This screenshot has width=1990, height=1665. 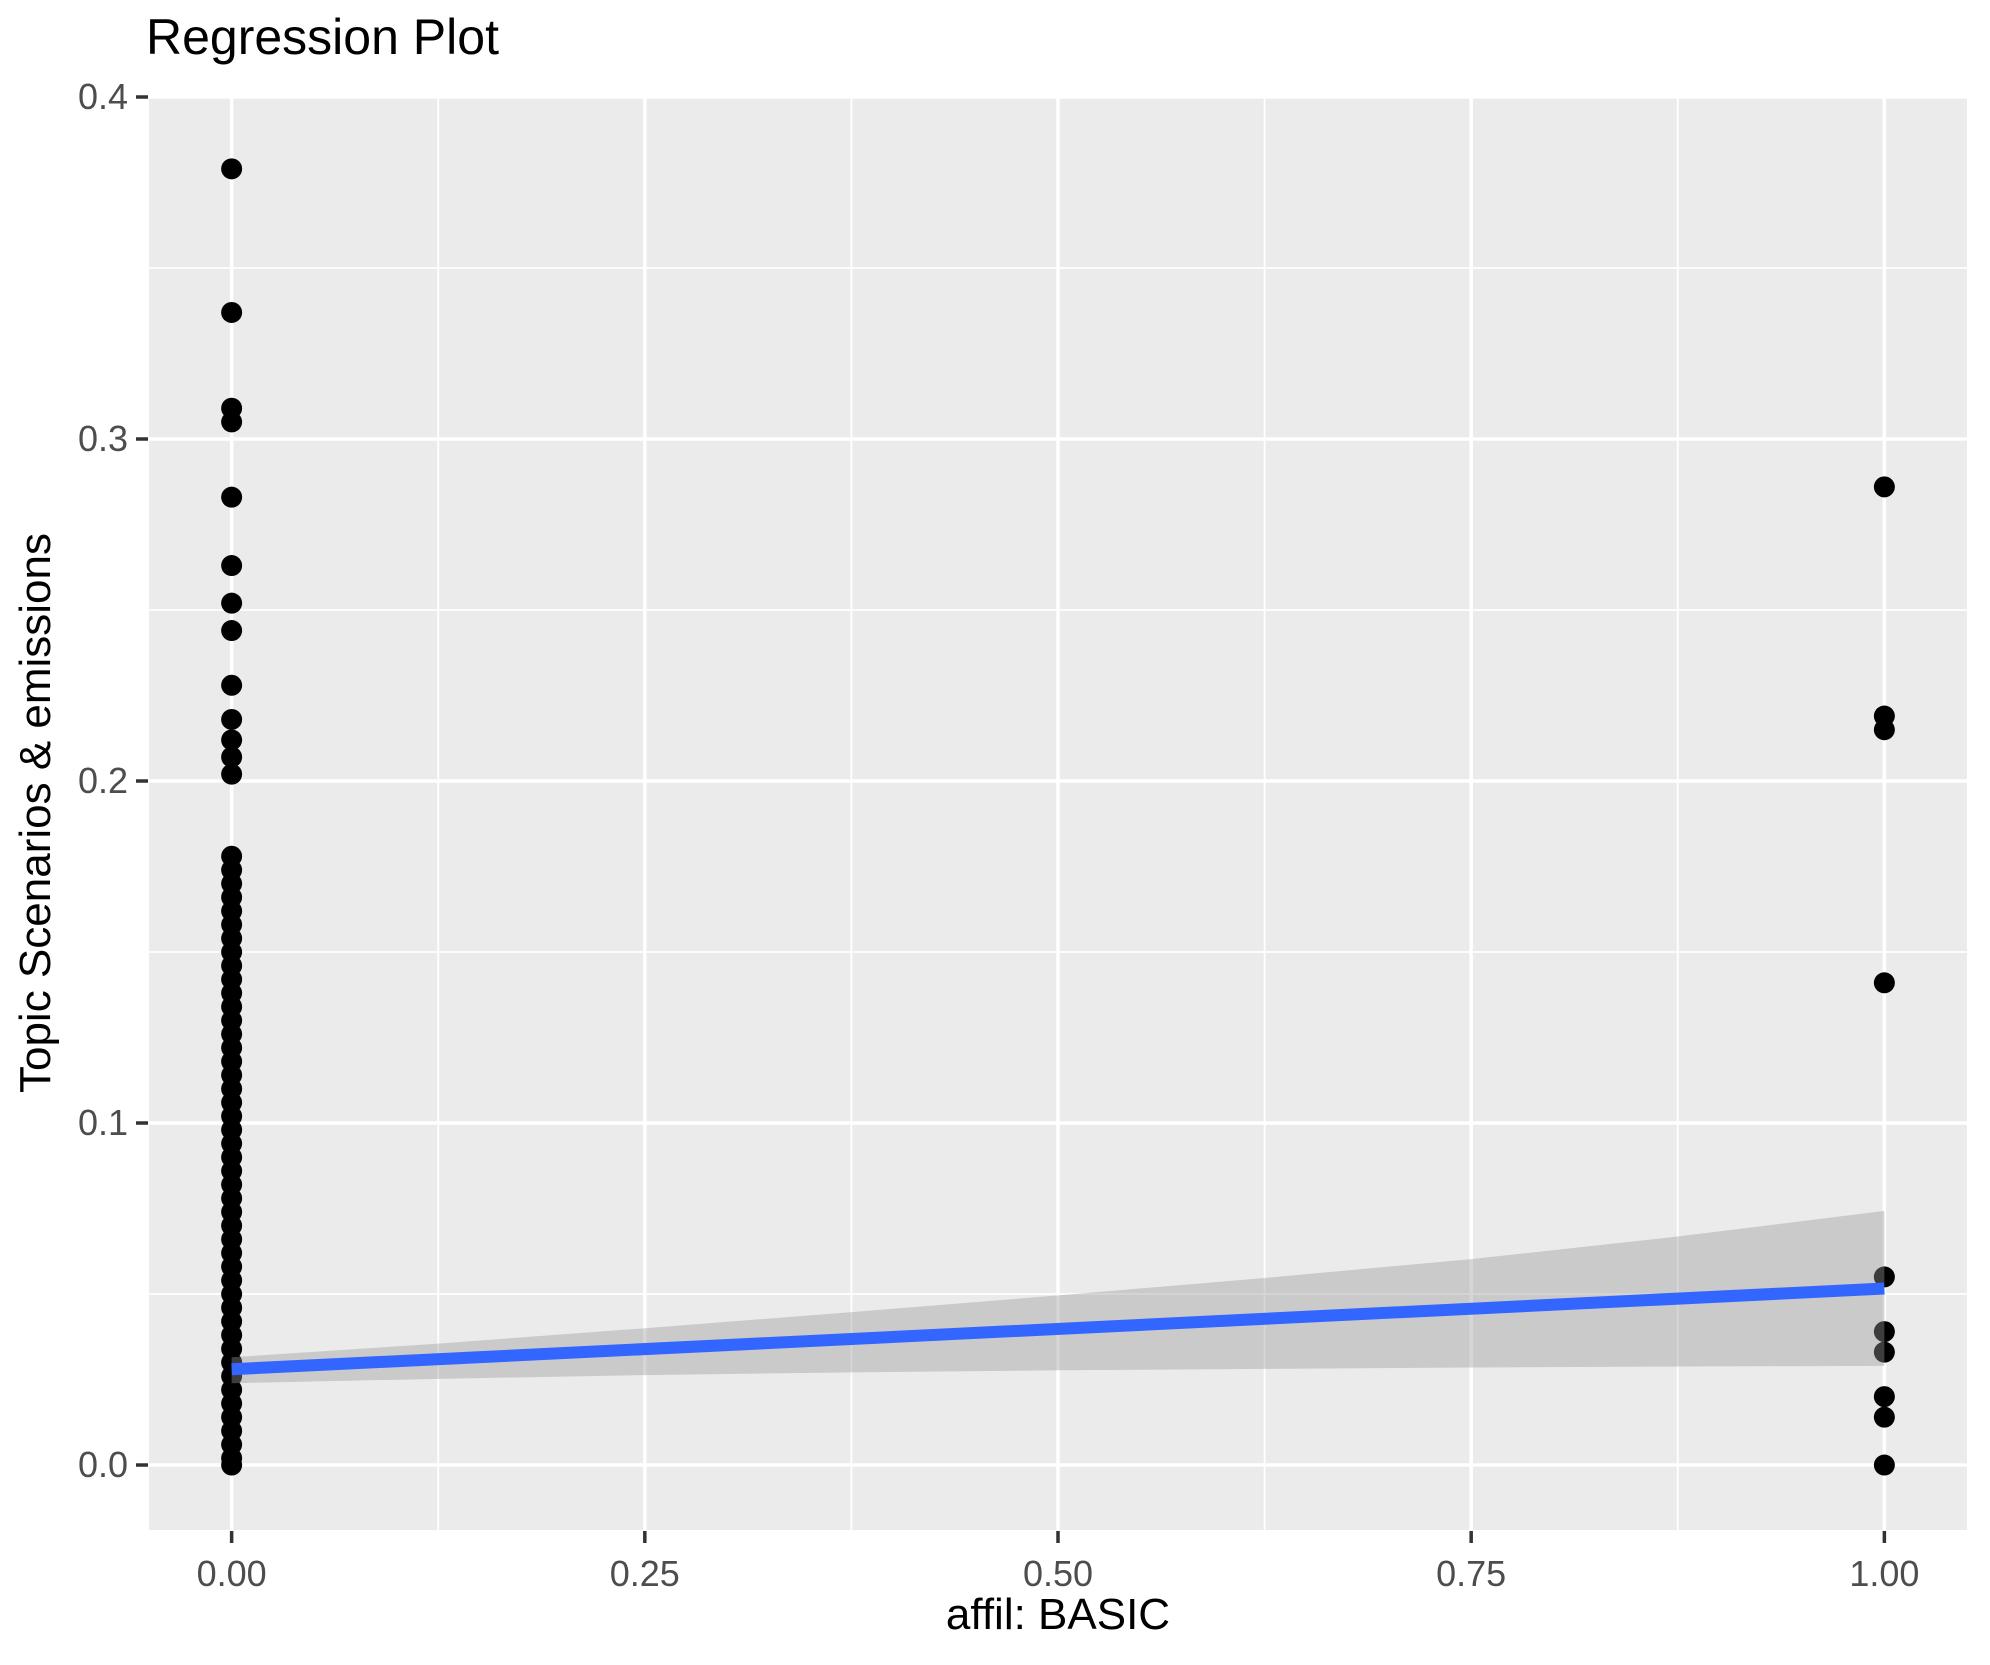 I want to click on x-tick-label: 0.50, so click(x=1058, y=1573).